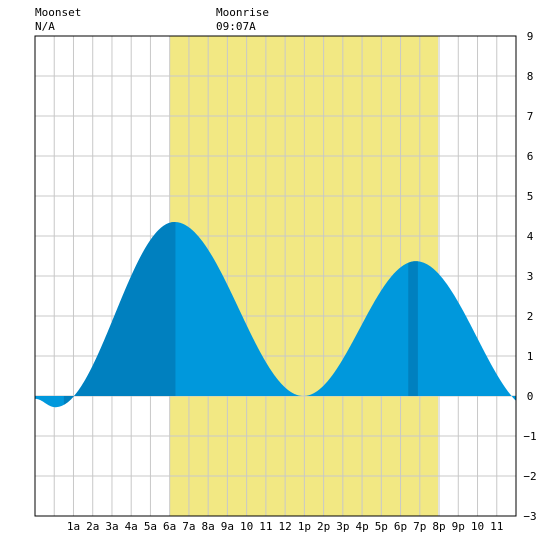 The image size is (550, 550). Describe the element at coordinates (530, 36) in the screenshot. I see `y-tick-label: 9` at that location.